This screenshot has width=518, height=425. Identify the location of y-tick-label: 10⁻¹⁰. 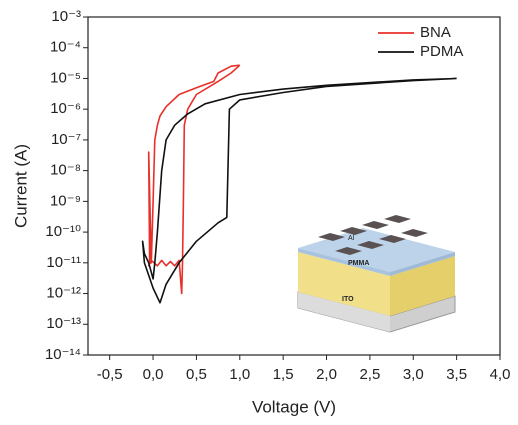
(63, 231).